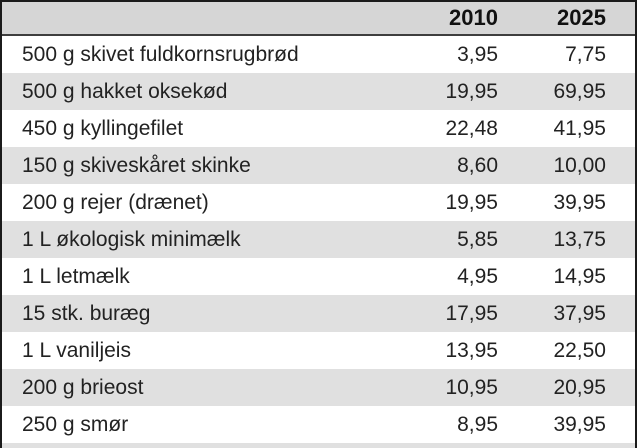  I want to click on price-2025-cell: 13,75, so click(579, 239).